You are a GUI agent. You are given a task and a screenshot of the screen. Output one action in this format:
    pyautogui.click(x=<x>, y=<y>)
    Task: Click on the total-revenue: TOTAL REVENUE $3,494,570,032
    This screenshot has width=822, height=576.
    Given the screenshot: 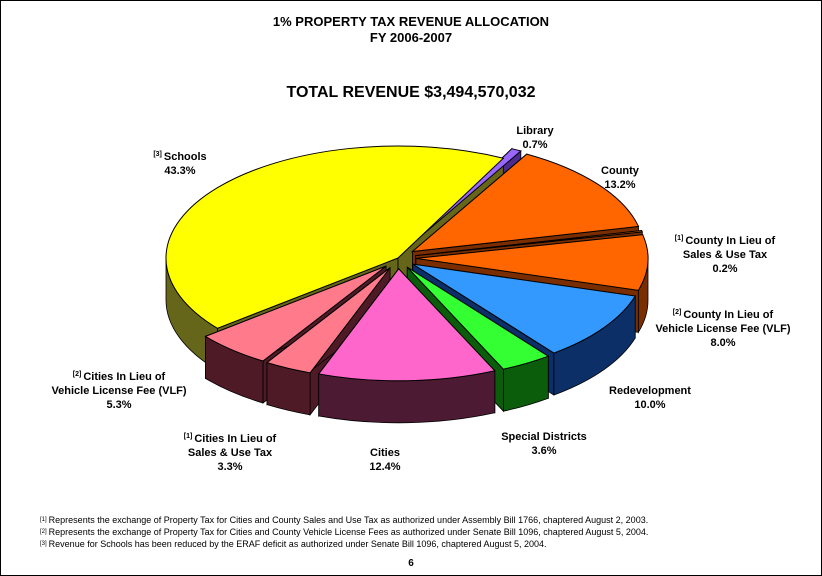 What is the action you would take?
    pyautogui.click(x=411, y=92)
    